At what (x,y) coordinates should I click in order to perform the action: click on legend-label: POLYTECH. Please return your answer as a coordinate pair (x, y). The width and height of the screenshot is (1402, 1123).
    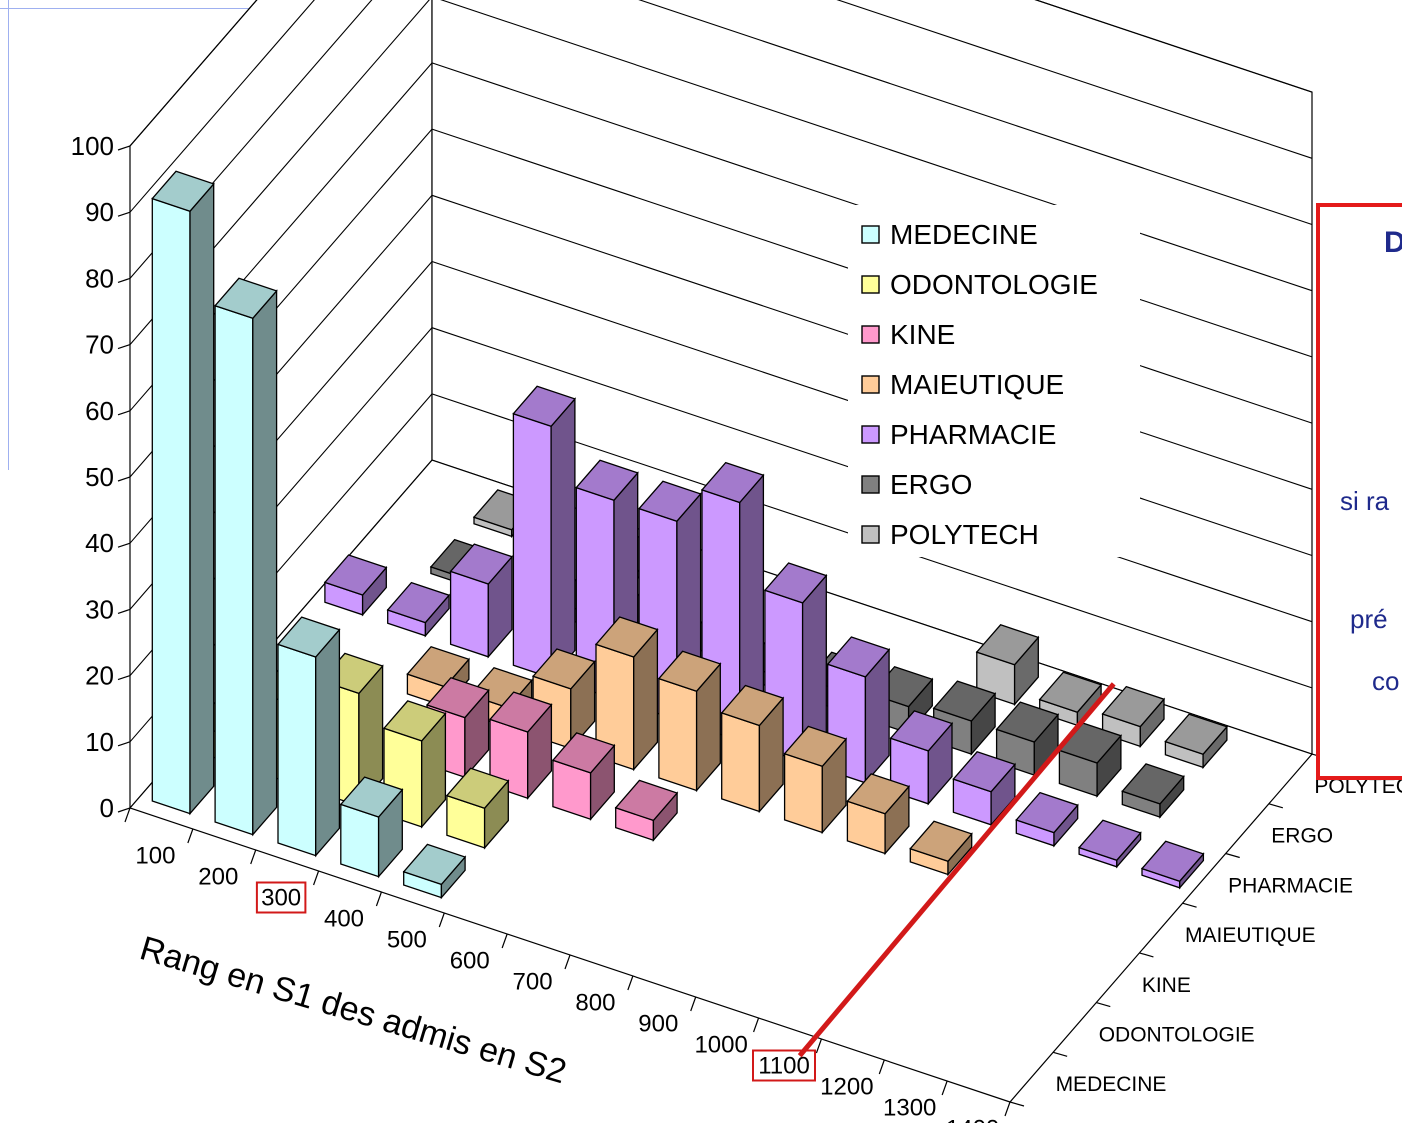
    Looking at the image, I should click on (964, 534).